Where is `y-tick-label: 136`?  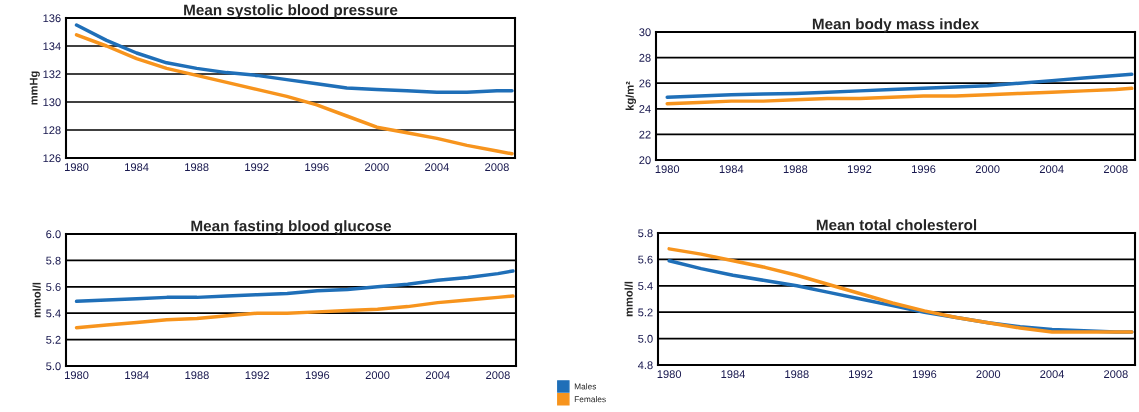 y-tick-label: 136 is located at coordinates (52, 18).